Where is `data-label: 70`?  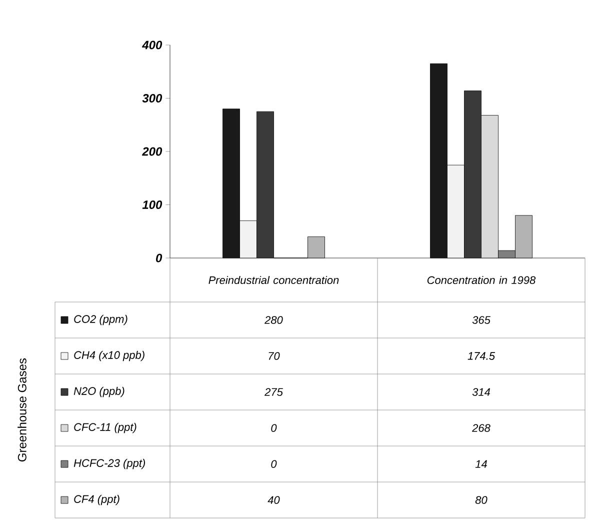
data-label: 70 is located at coordinates (274, 356).